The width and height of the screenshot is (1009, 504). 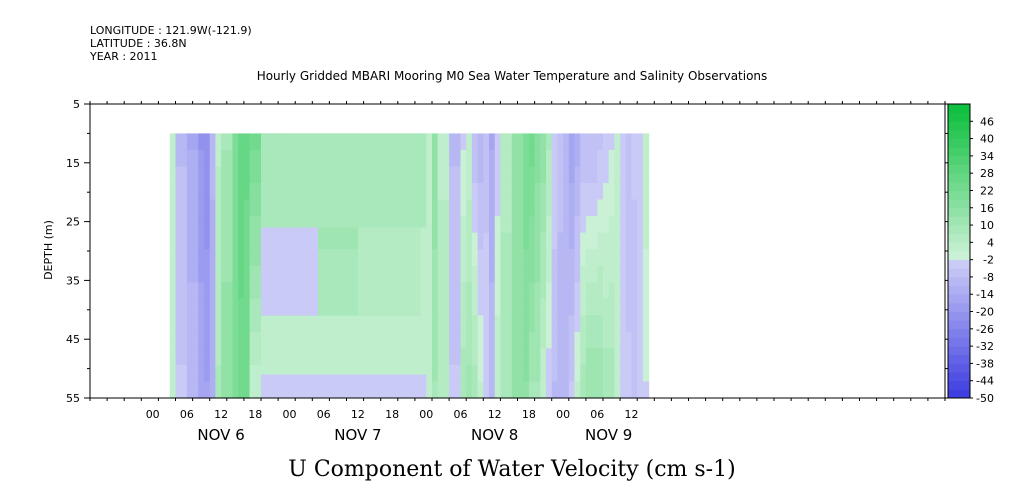 What do you see at coordinates (987, 225) in the screenshot?
I see `colorbar-label: 10` at bounding box center [987, 225].